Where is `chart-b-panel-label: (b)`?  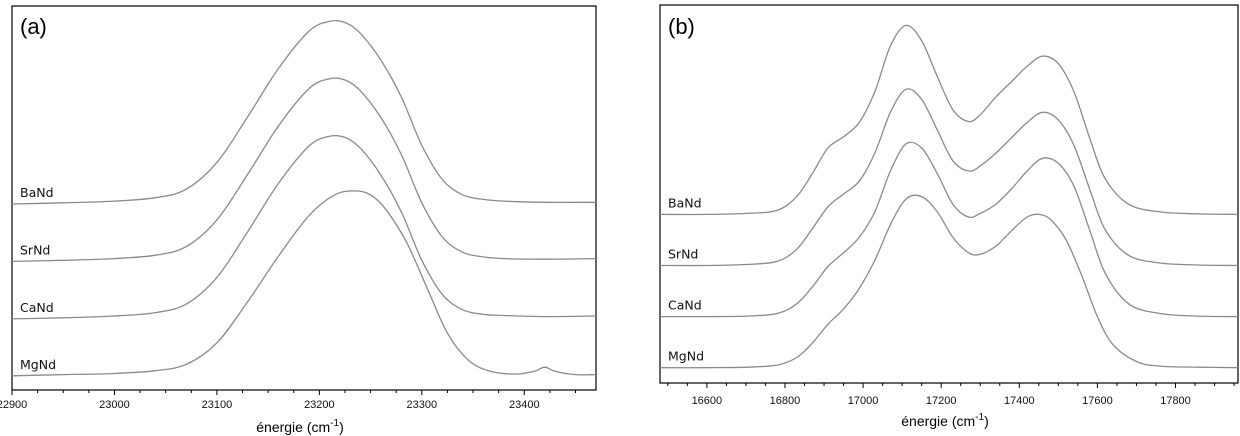
chart-b-panel-label: (b) is located at coordinates (681, 26).